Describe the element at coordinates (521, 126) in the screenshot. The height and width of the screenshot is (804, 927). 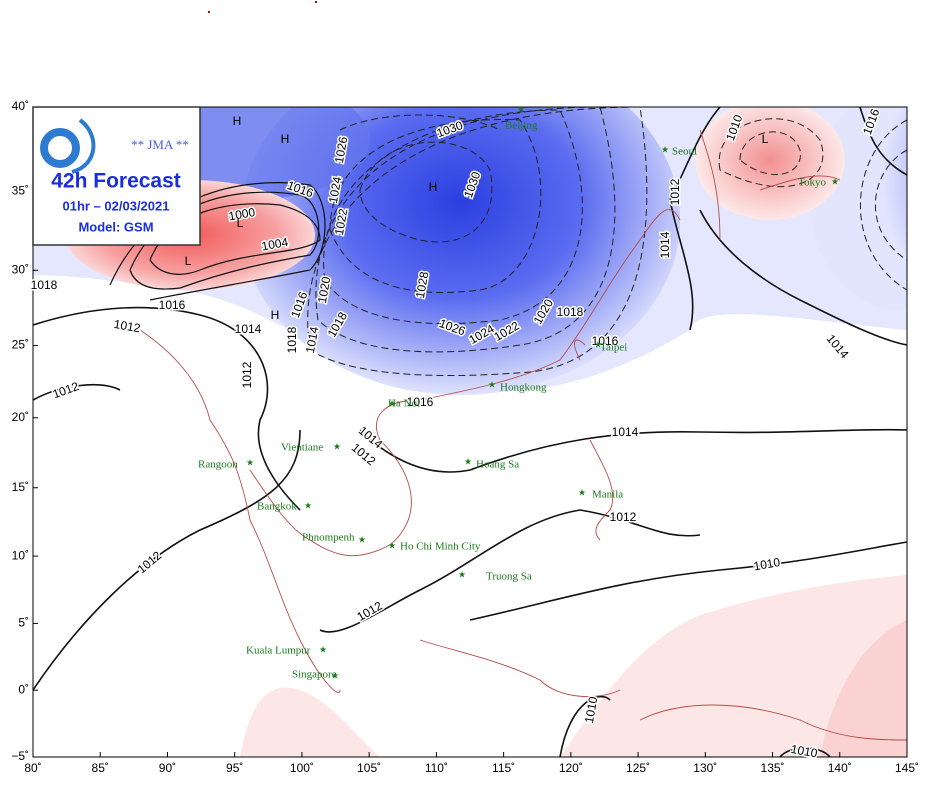
I see `city-name: Beijing` at that location.